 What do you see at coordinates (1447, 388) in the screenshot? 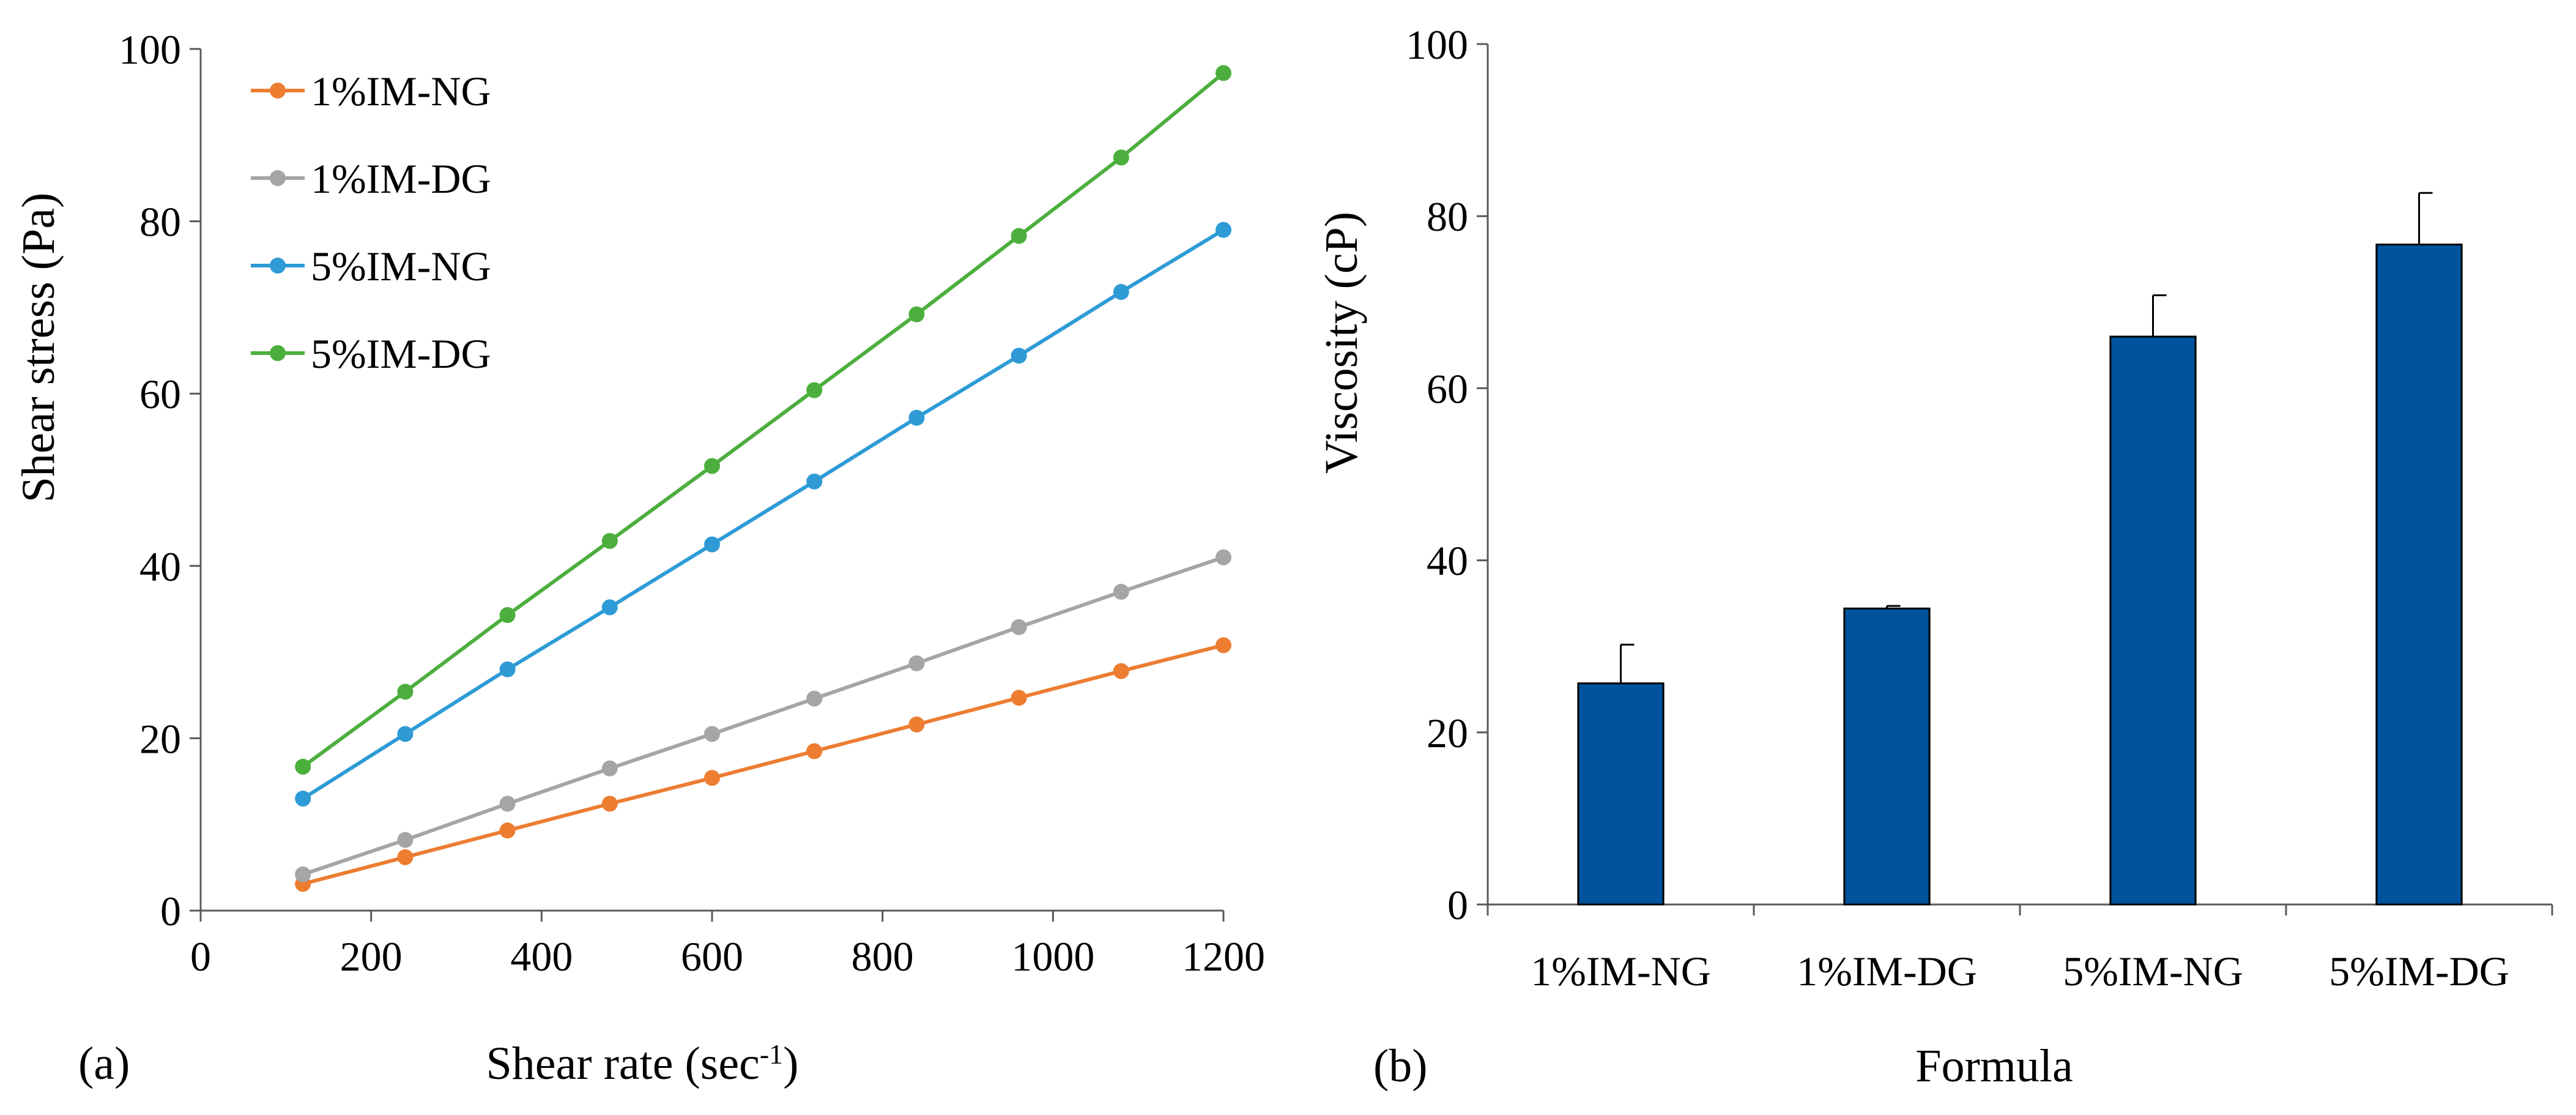
I see `panel-b-y-tick-label: 60` at bounding box center [1447, 388].